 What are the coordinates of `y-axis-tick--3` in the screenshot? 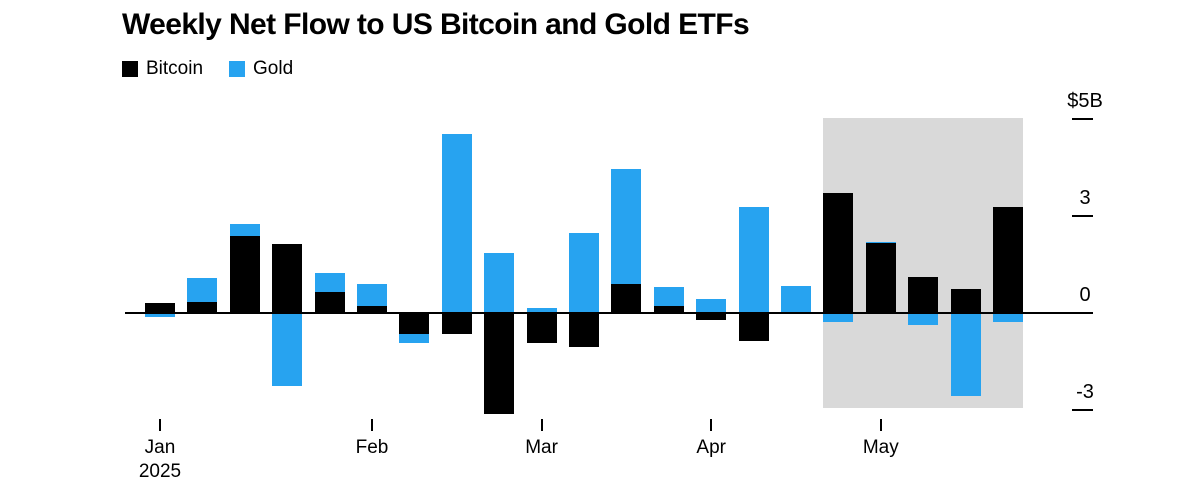 It's located at (1082, 409).